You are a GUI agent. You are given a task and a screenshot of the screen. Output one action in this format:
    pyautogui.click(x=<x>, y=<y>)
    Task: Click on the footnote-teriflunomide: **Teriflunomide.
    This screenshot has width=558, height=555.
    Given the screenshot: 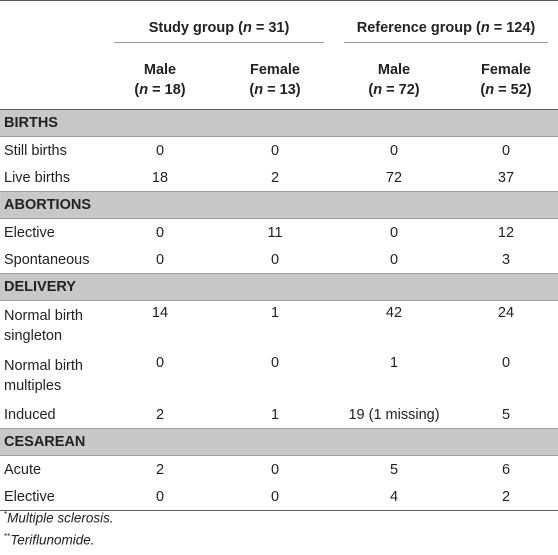 What is the action you would take?
    pyautogui.click(x=49, y=540)
    